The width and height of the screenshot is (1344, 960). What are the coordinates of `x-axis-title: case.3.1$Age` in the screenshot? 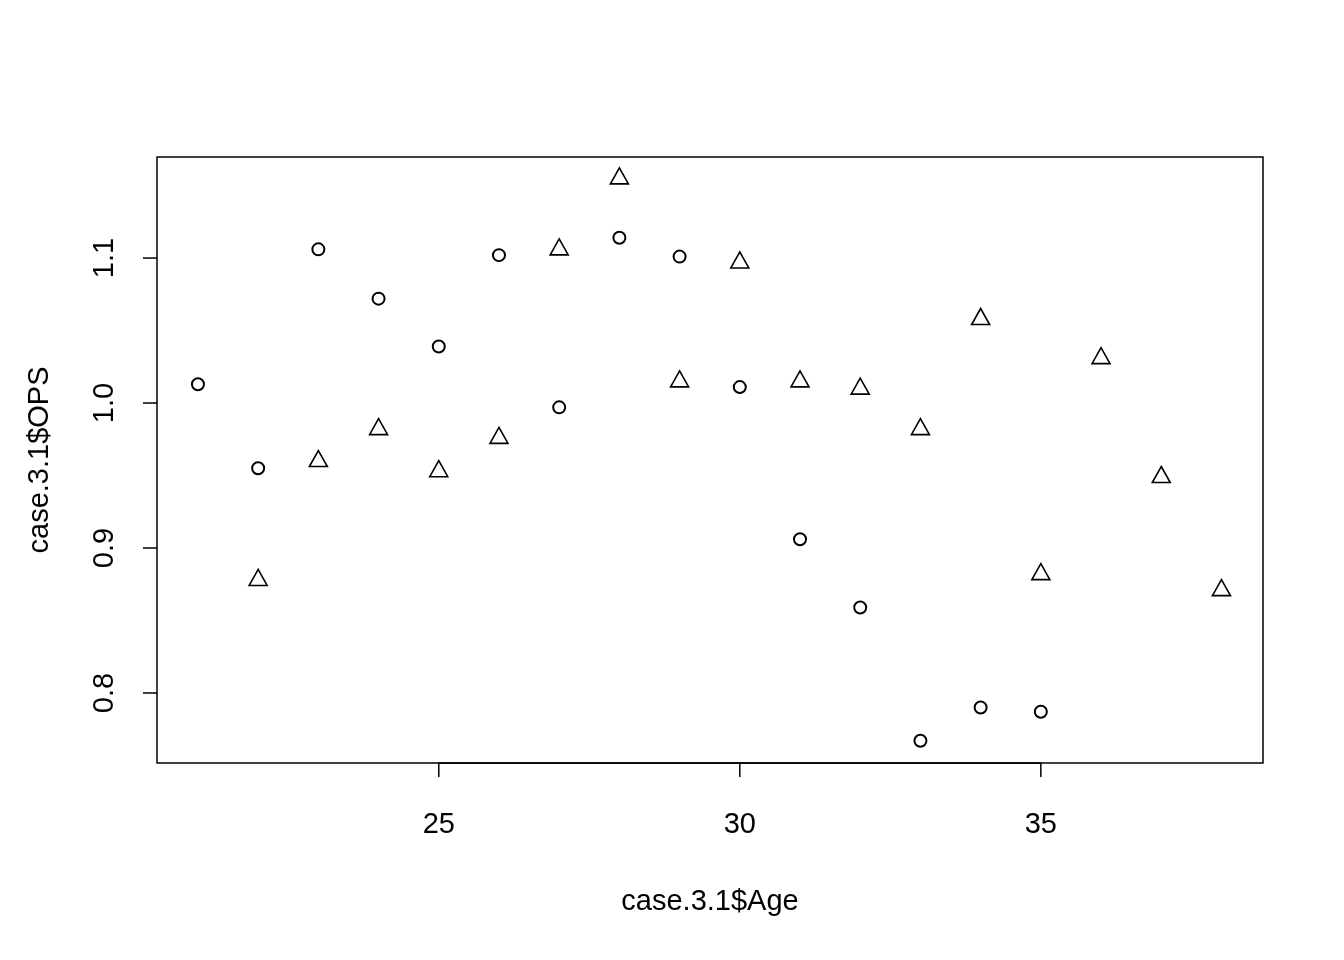 It's located at (710, 900).